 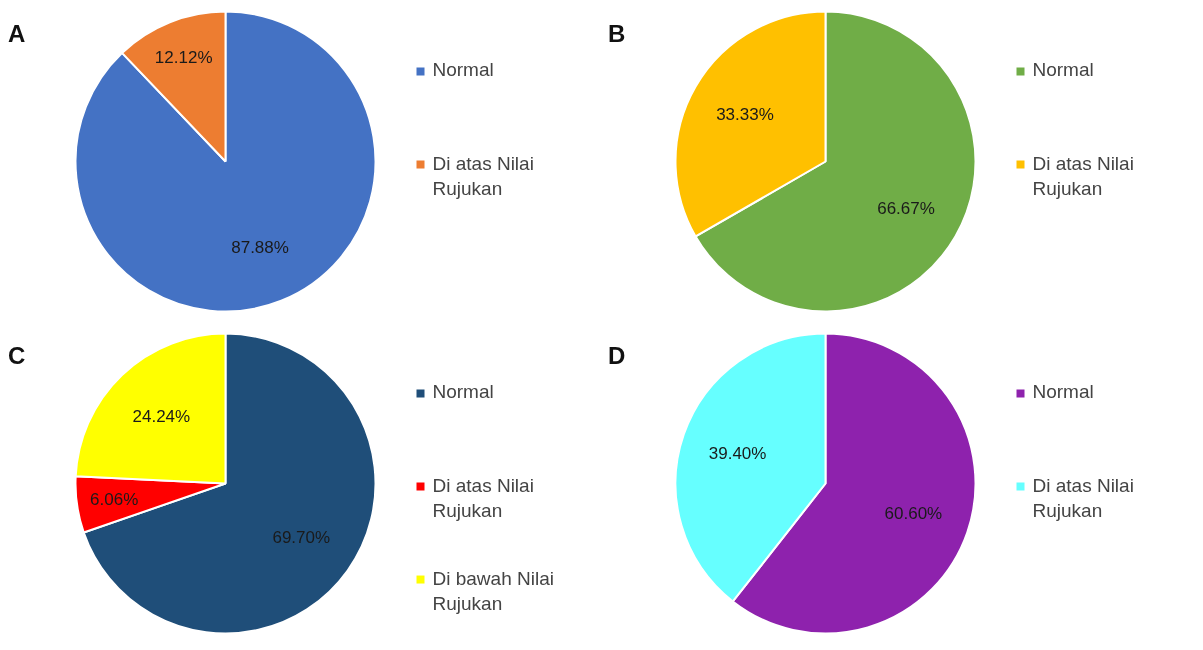 I want to click on data-label: 69.70%, so click(x=301, y=537).